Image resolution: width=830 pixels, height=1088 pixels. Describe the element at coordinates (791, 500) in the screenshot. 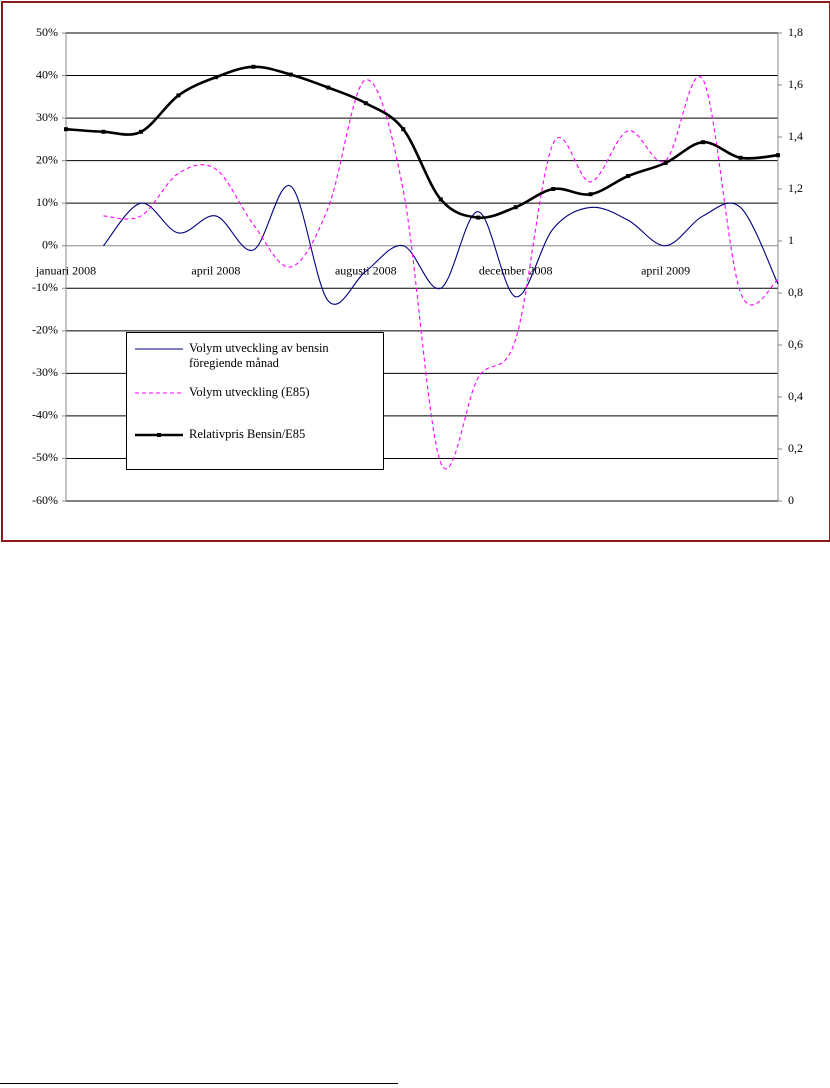

I see `y2-tick-label: 0` at that location.